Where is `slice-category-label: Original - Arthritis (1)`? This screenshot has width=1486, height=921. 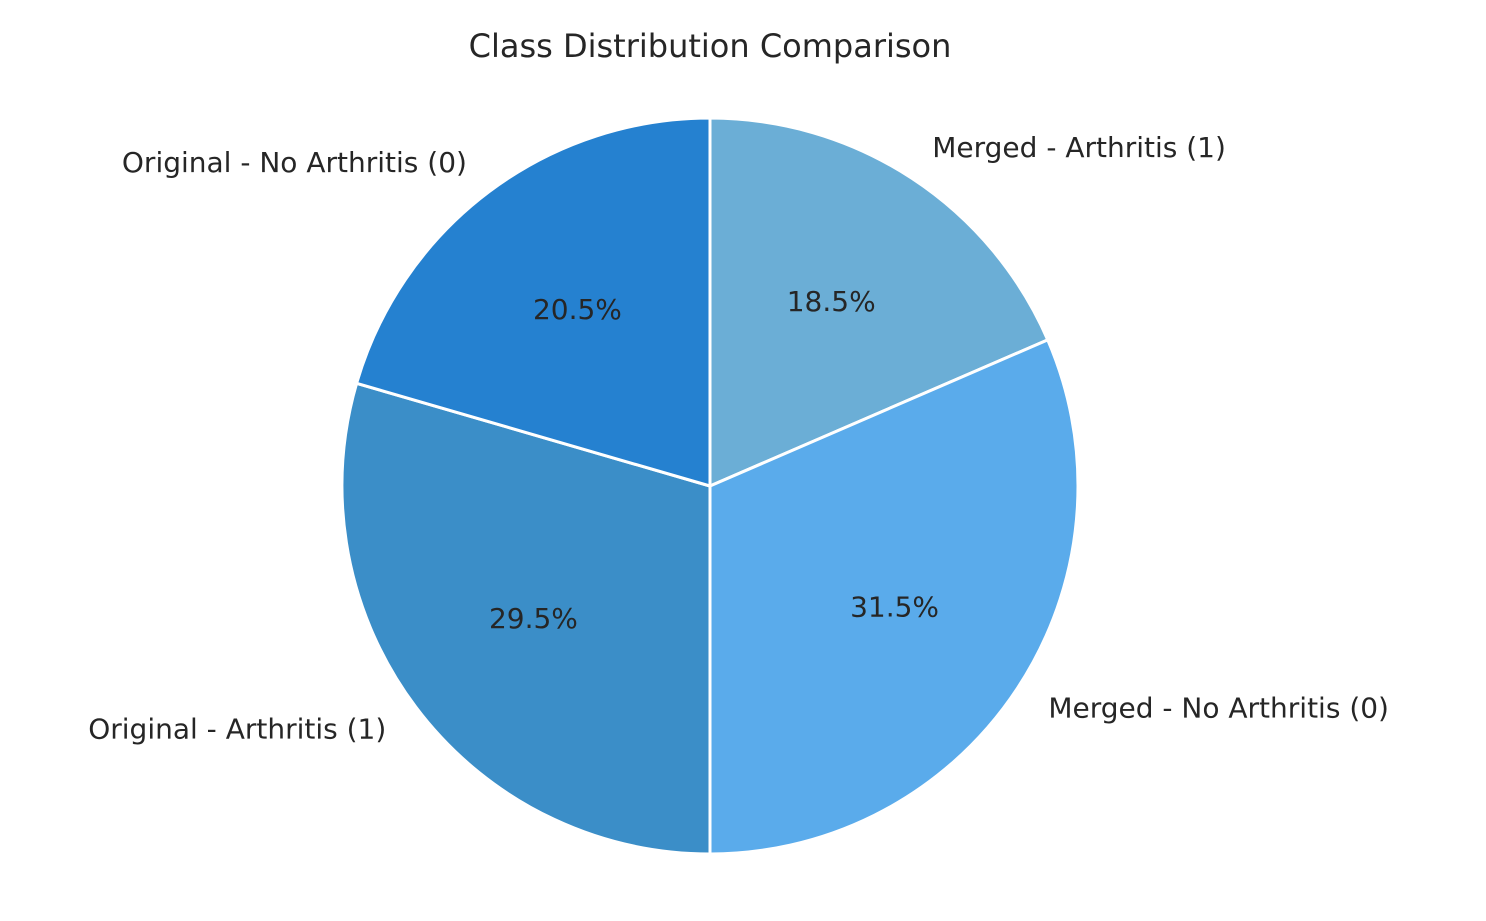 slice-category-label: Original - Arthritis (1) is located at coordinates (237, 729).